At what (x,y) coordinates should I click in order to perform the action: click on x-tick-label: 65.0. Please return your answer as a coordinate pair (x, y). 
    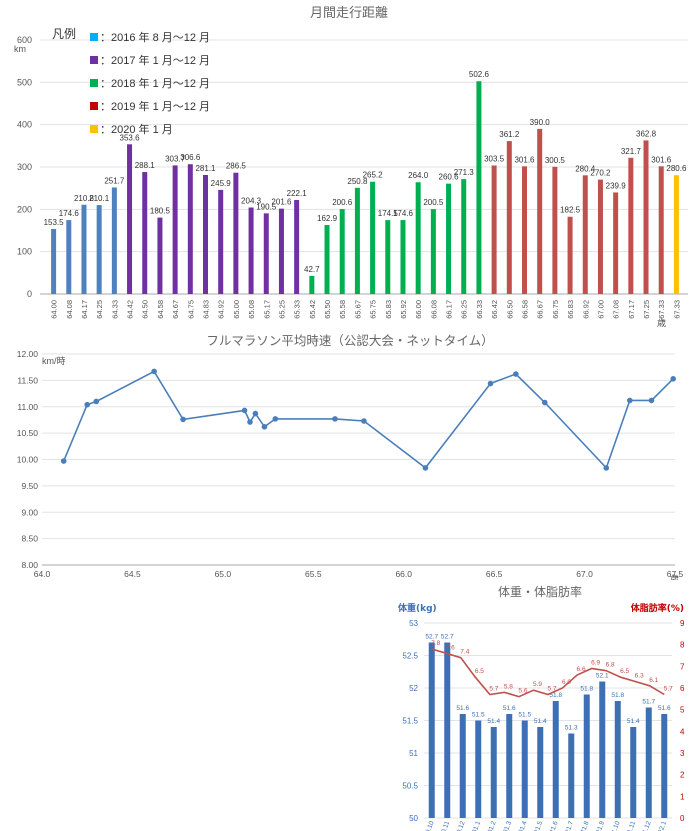
    Looking at the image, I should click on (223, 574).